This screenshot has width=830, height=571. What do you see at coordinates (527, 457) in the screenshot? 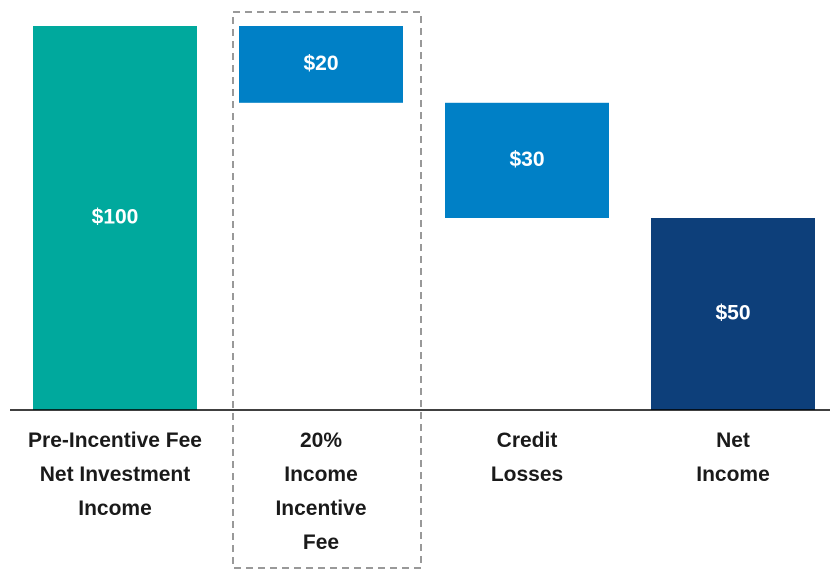
I see `category-label: Credit Losses` at bounding box center [527, 457].